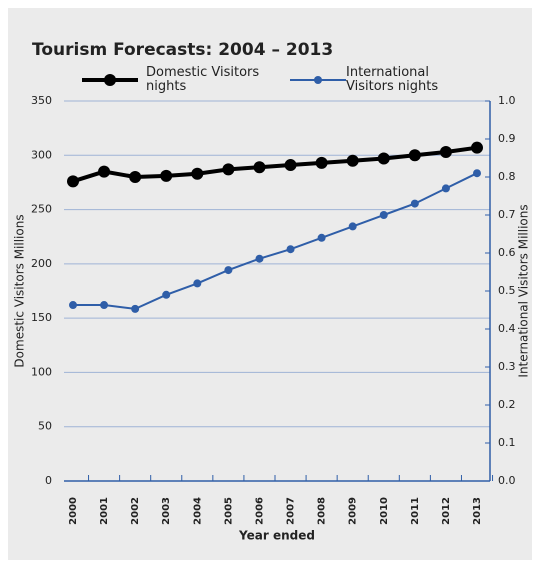  What do you see at coordinates (48, 480) in the screenshot?
I see `y-tick-label: 0` at bounding box center [48, 480].